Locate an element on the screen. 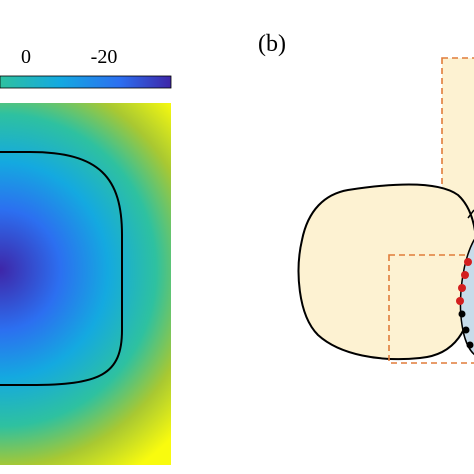 Image resolution: width=474 pixels, height=474 pixels. connector-line is located at coordinates (470, 214).